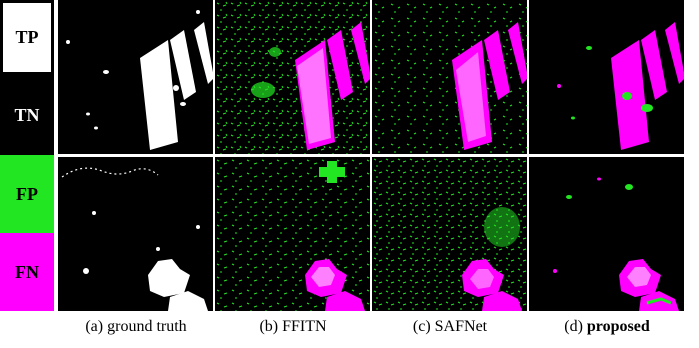 The width and height of the screenshot is (699, 348). I want to click on caption-c-text: SAFNet, so click(461, 326).